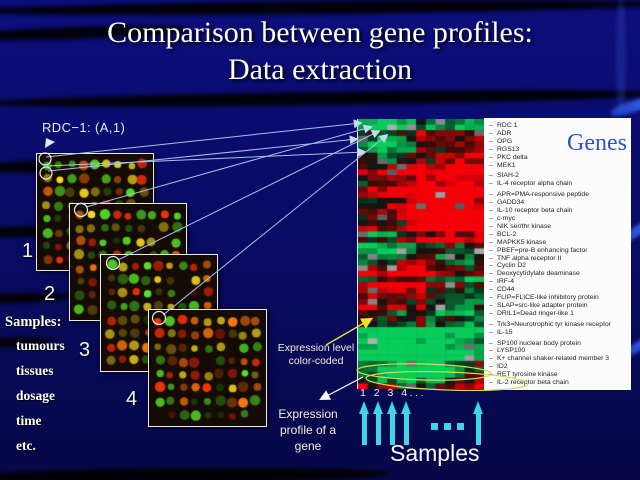 The width and height of the screenshot is (640, 480). I want to click on panel-number-1: 1, so click(28, 251).